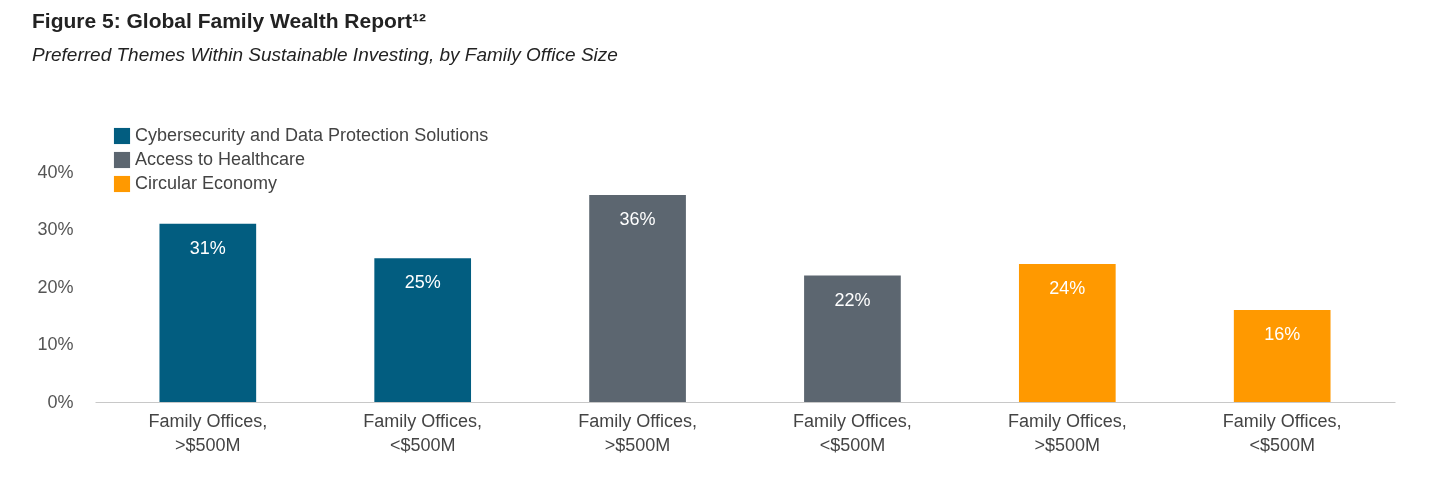 The width and height of the screenshot is (1450, 479). I want to click on data-label: 16%, so click(1282, 334).